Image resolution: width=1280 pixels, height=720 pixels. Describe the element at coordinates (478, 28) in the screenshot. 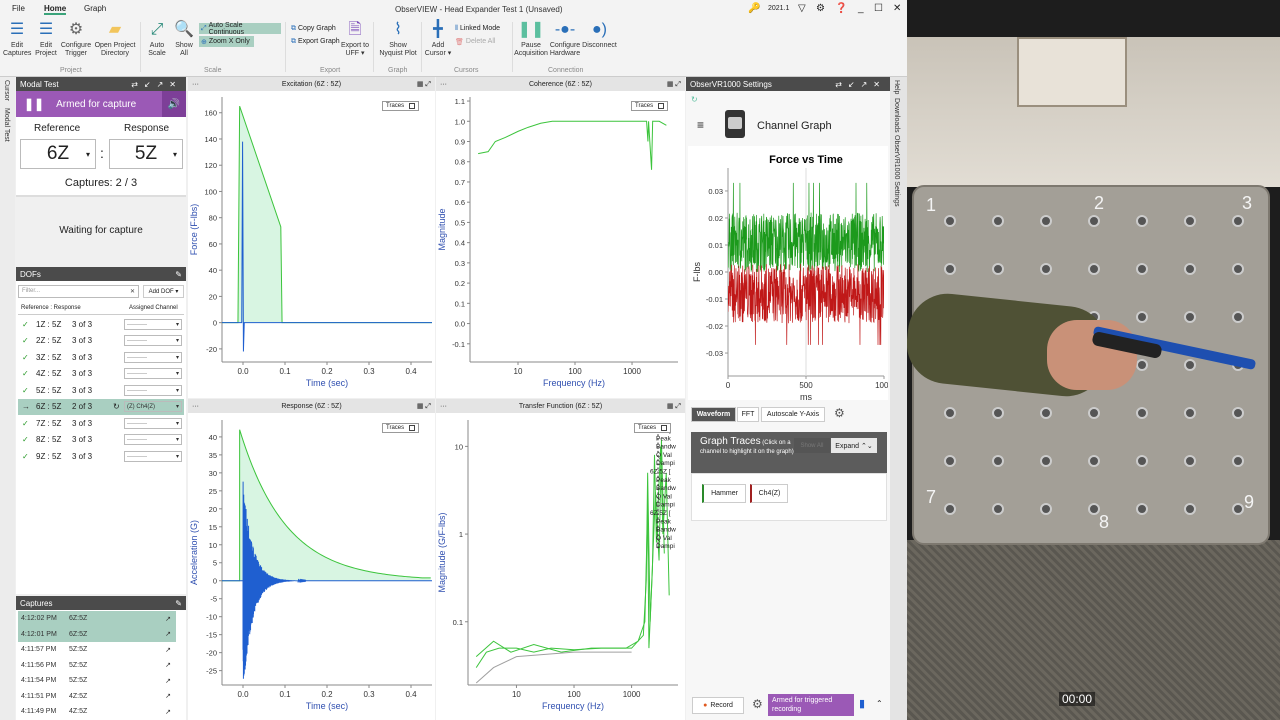

I see `linked-mode-button: ⫴ Linked Mode` at that location.